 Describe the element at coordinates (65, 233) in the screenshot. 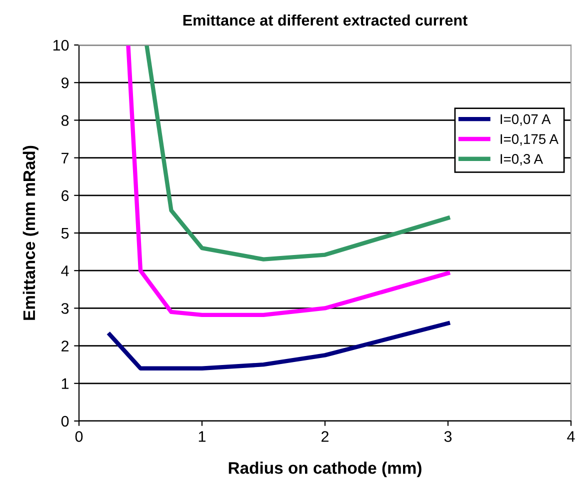

I see `y-tick-label: 5` at that location.